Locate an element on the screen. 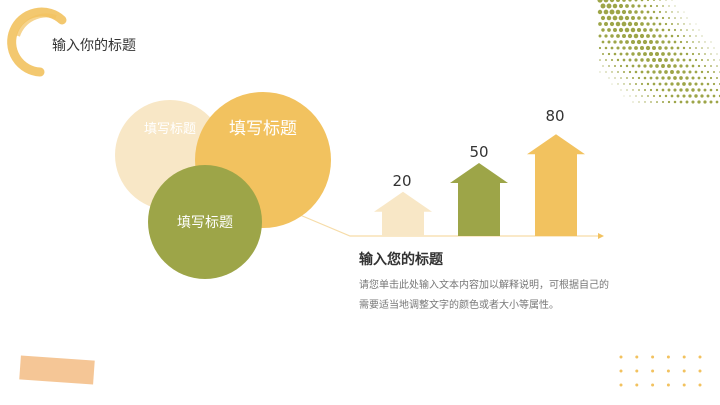 Image resolution: width=720 pixels, height=405 pixels. value-label: 80 is located at coordinates (555, 116).